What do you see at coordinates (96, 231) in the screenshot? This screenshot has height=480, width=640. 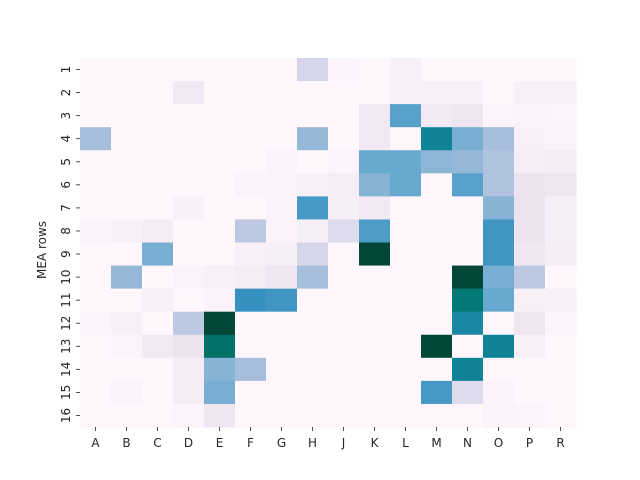 I see `heatmap-cell-8-A` at bounding box center [96, 231].